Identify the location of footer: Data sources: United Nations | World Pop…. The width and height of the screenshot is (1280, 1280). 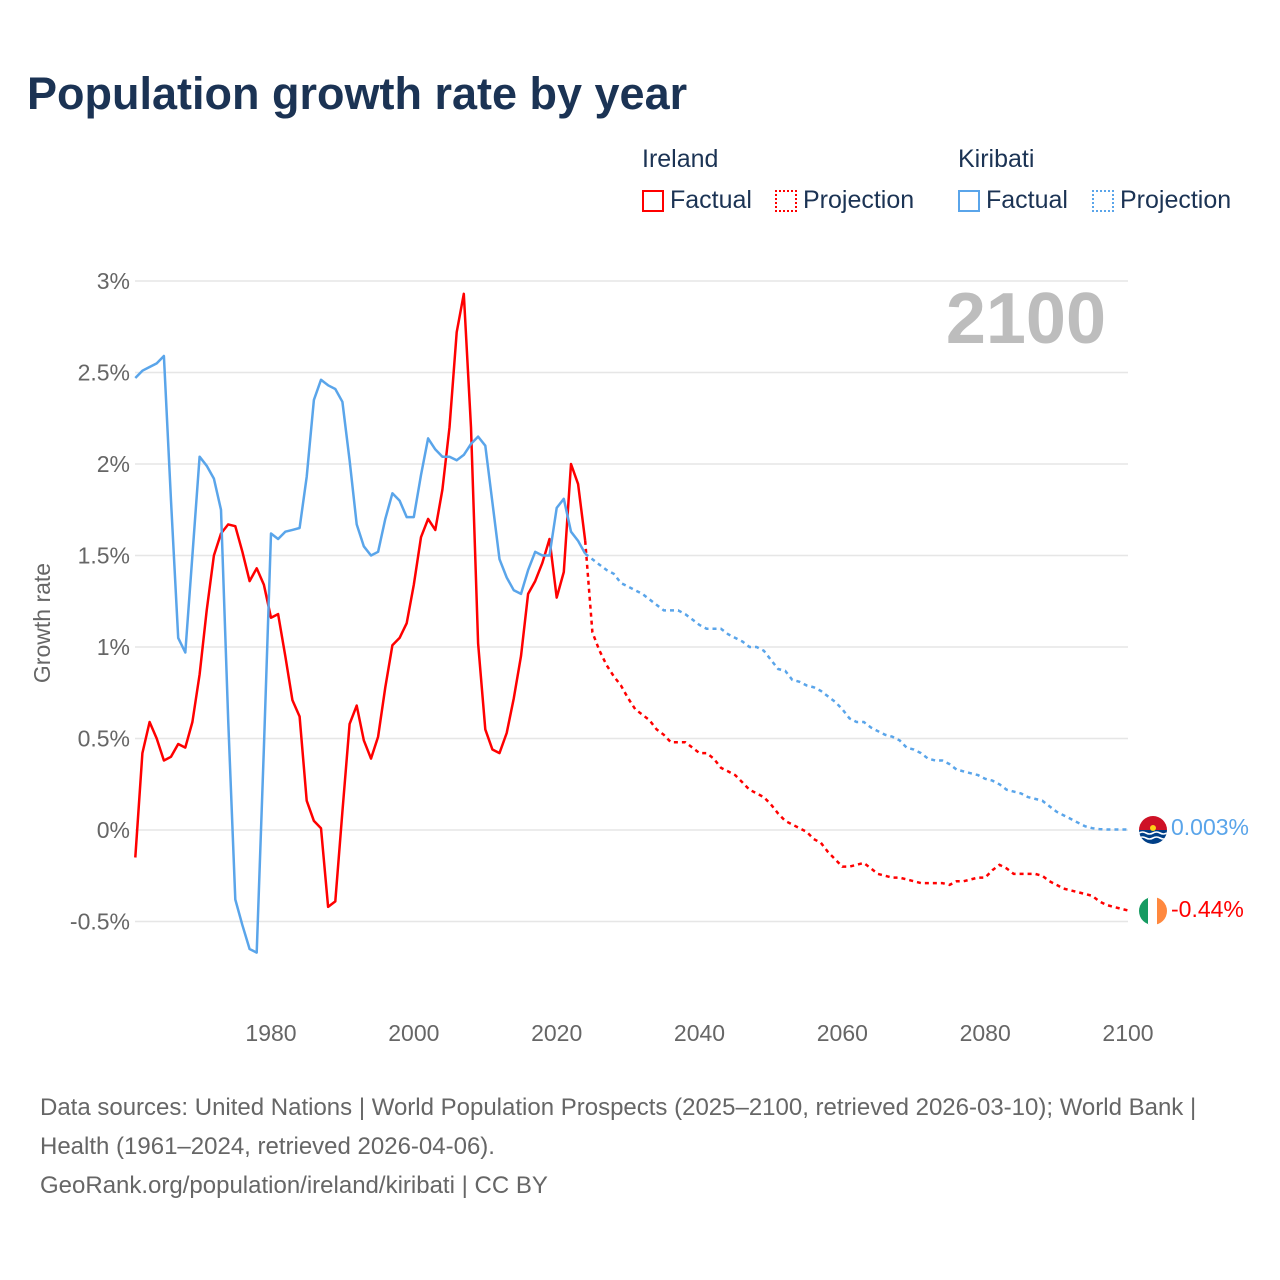
(640, 1146).